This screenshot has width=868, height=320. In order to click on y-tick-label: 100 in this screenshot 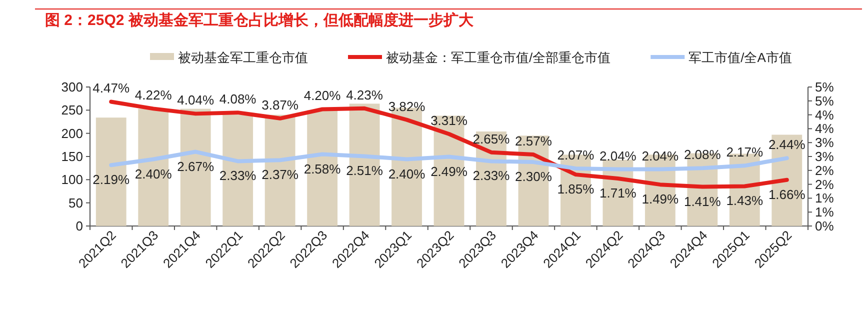, I will do `click(72, 180)`.